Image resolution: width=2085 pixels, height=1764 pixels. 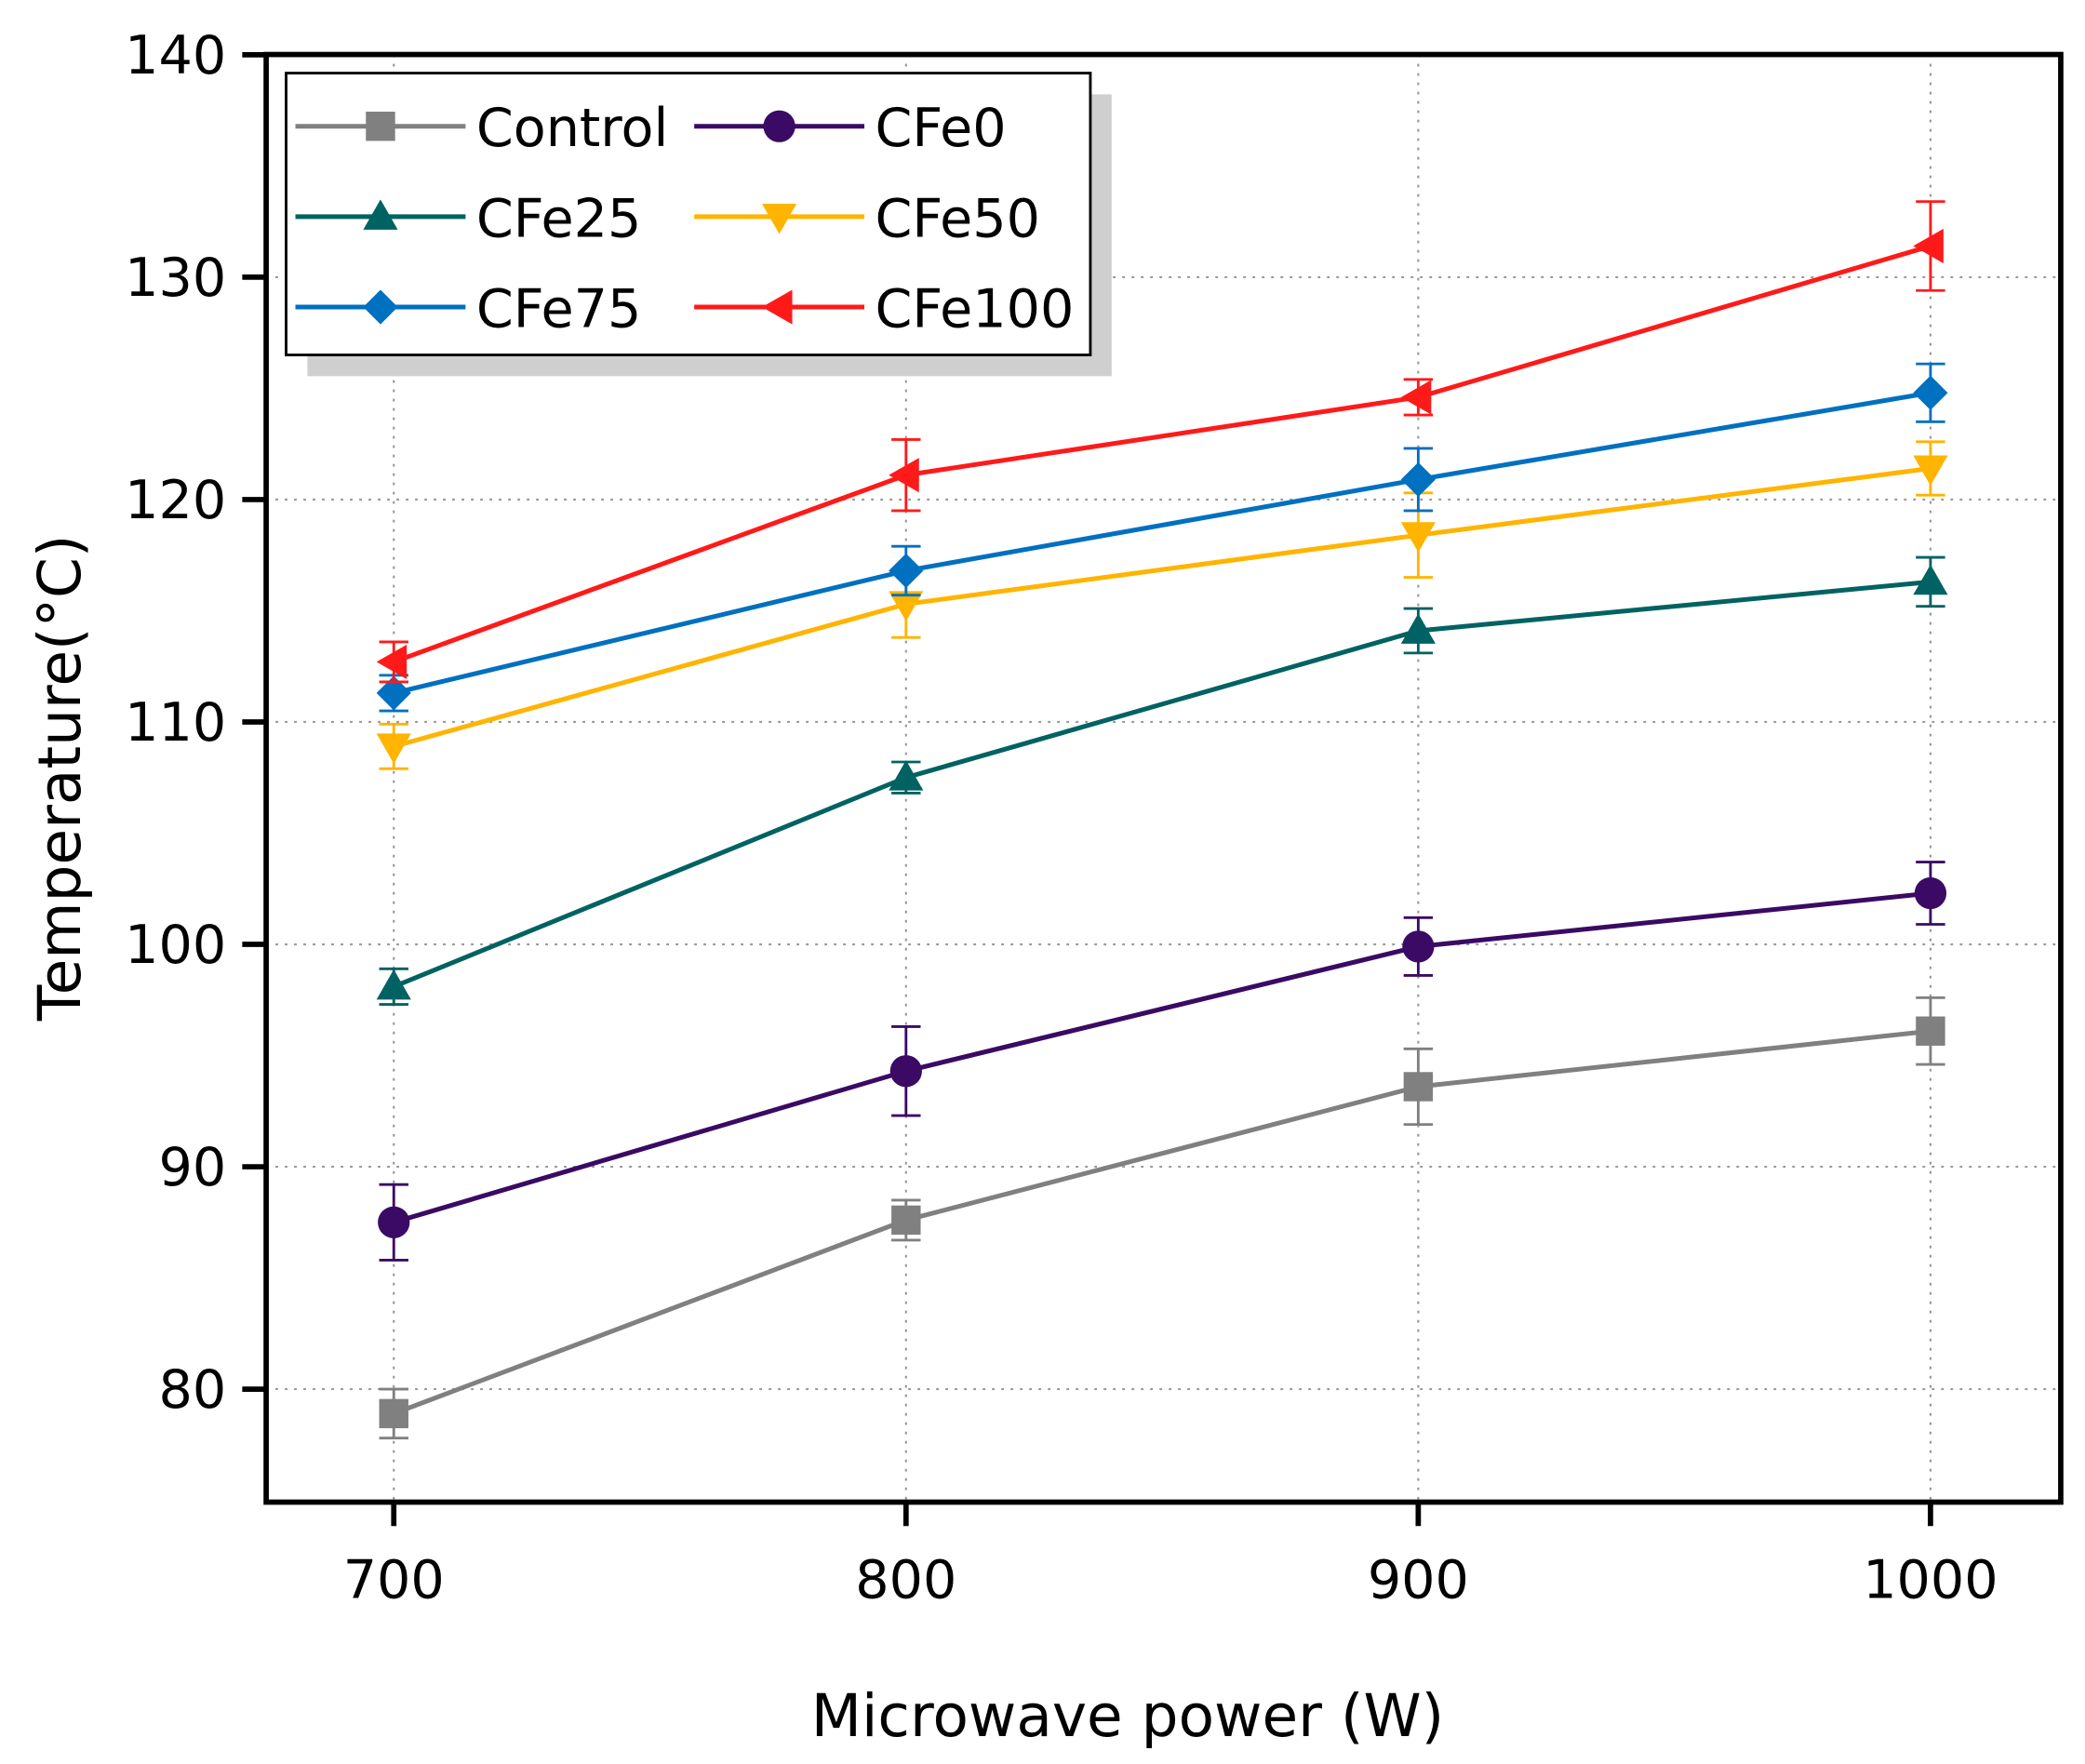 I want to click on x-tick-label: 800, so click(x=905, y=1579).